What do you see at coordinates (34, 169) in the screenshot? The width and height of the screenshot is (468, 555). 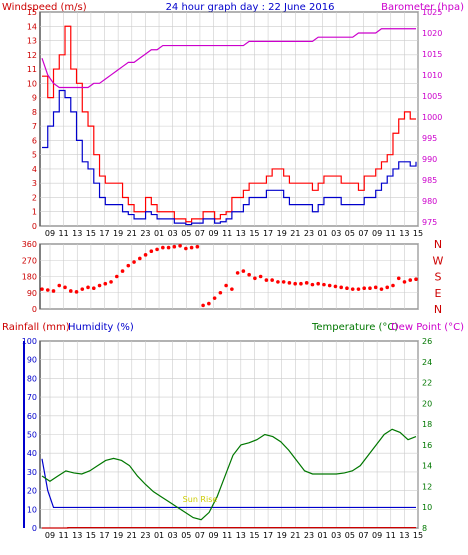 I see `wind-panel-y-tick: 4` at bounding box center [34, 169].